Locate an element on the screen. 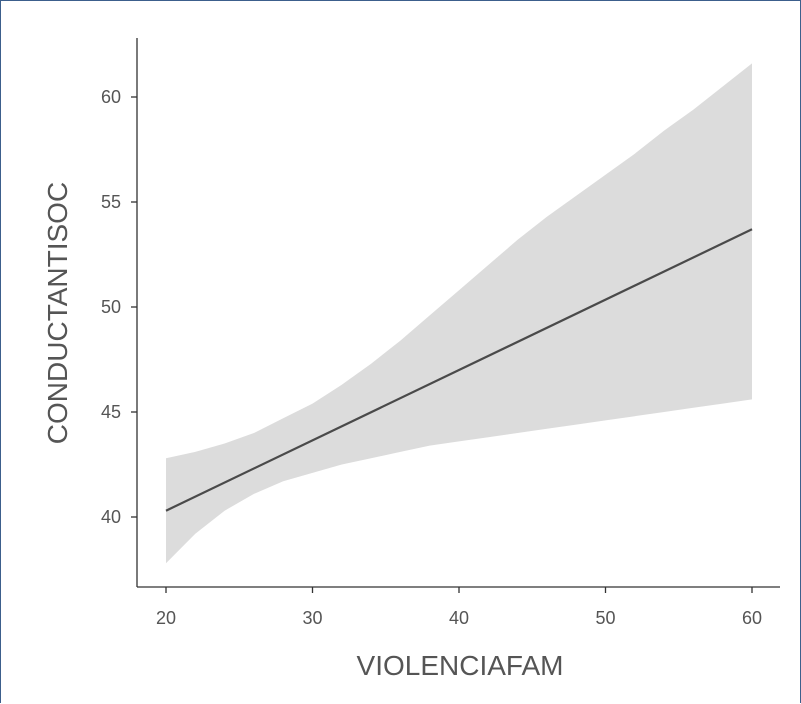 This screenshot has width=801, height=704. x-tick-label: 30 is located at coordinates (312, 618).